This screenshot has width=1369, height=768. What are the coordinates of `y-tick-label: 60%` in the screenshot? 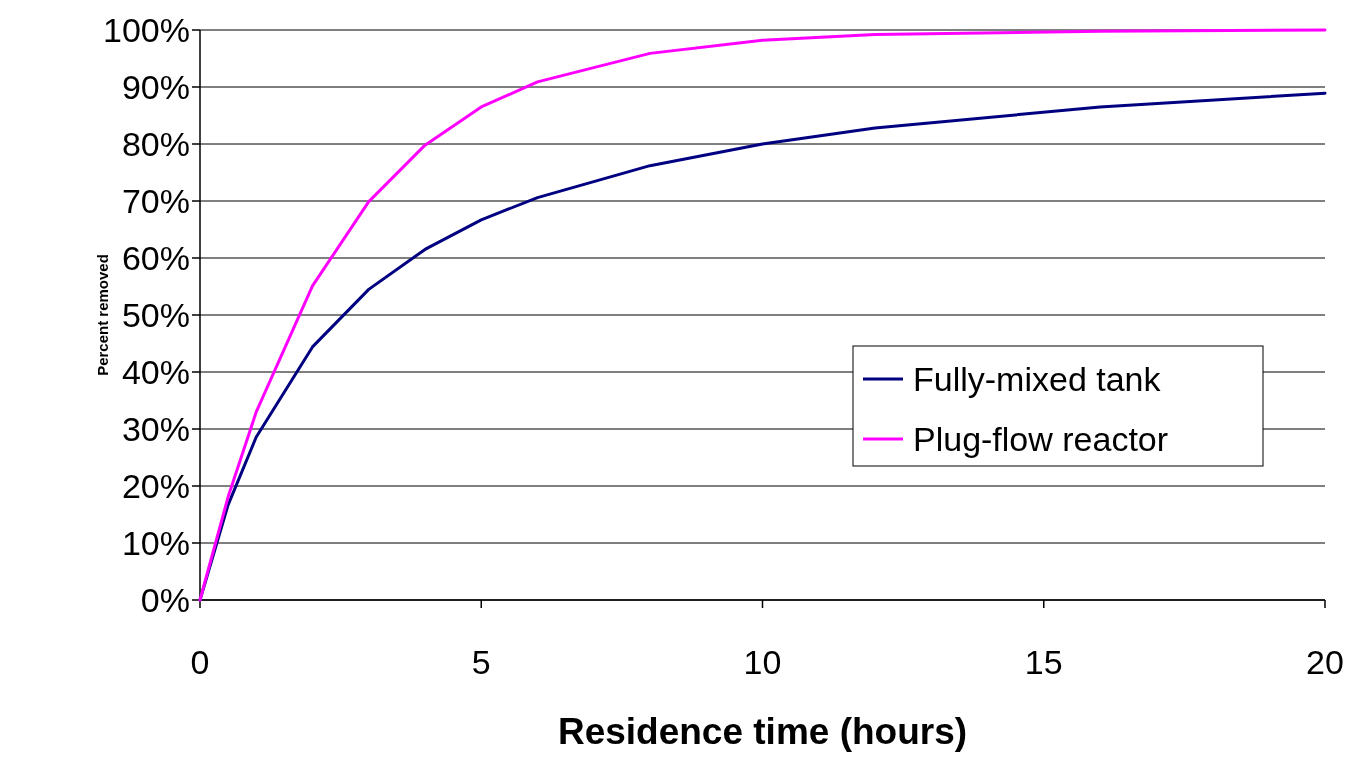 It's located at (155, 257).